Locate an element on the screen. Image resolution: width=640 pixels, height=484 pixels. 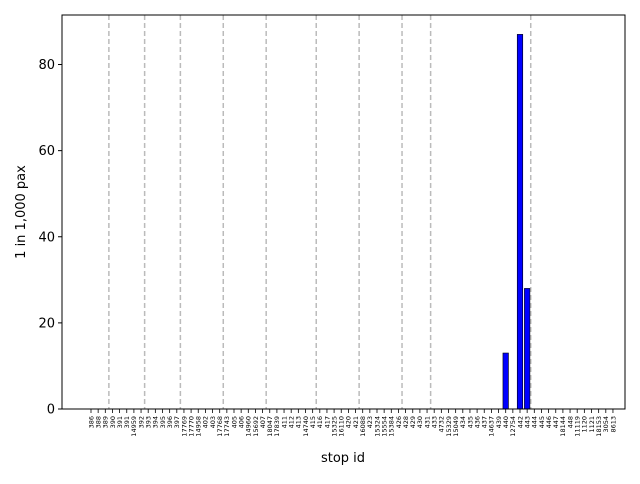
x-tick-label: 440 is located at coordinates (506, 422).